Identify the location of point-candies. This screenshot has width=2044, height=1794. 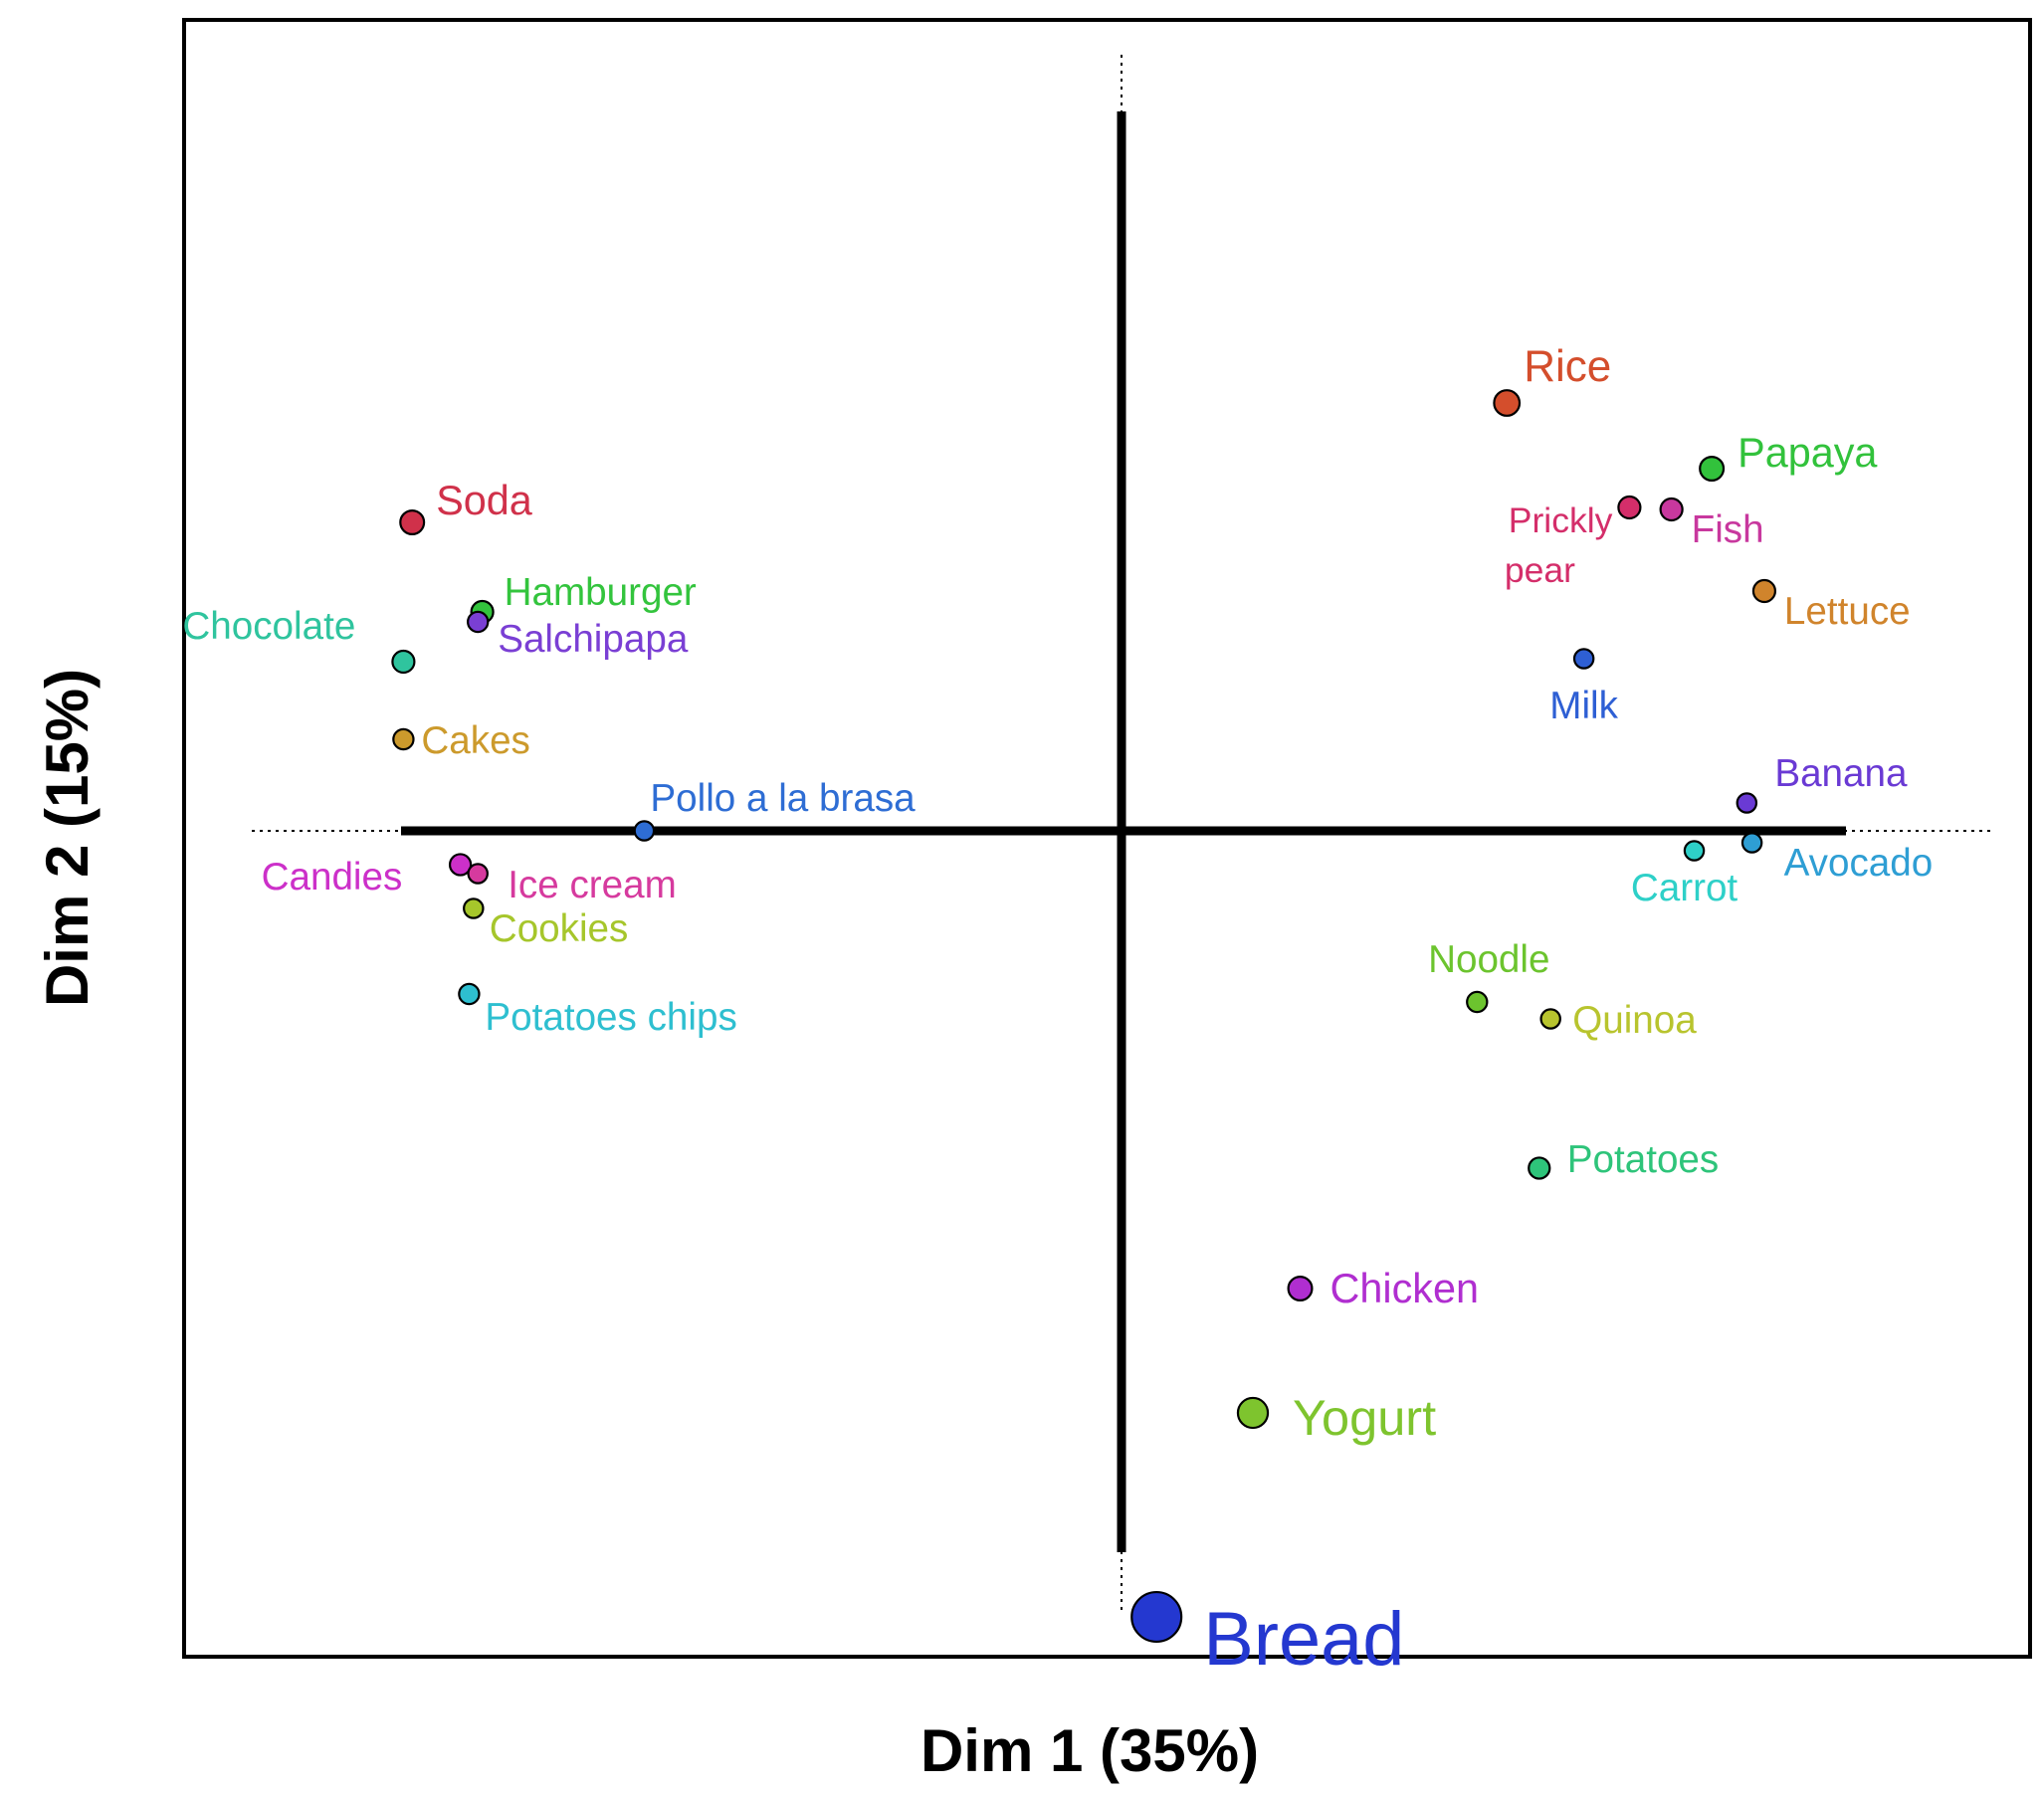
(460, 865).